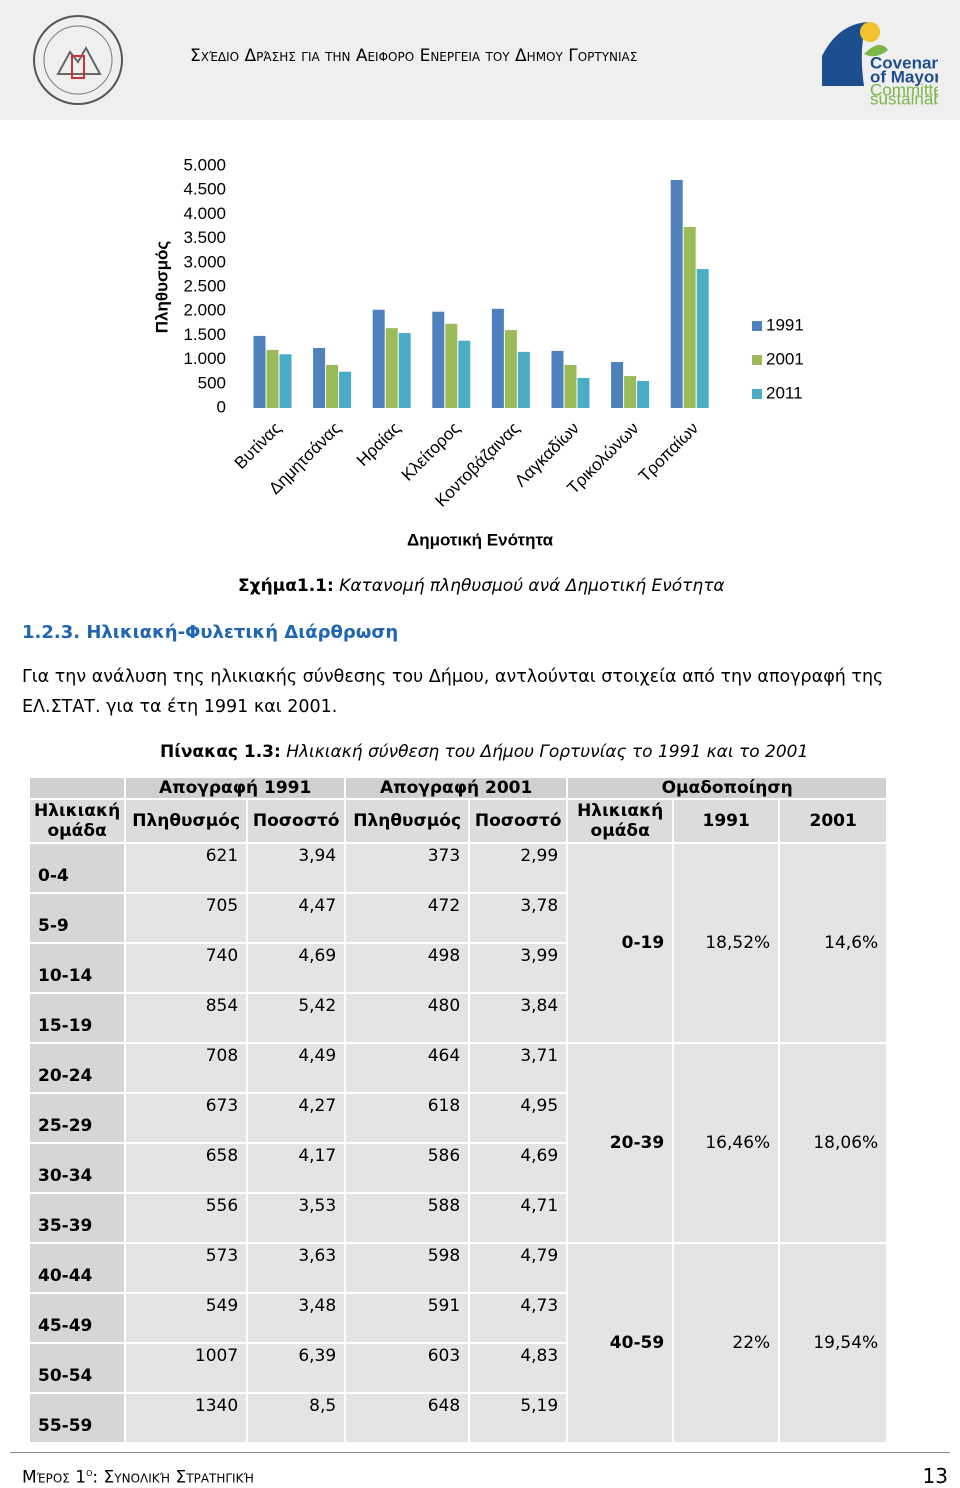 Image resolution: width=960 pixels, height=1488 pixels. Describe the element at coordinates (296, 868) in the screenshot. I see `table-cell: 3,94` at that location.